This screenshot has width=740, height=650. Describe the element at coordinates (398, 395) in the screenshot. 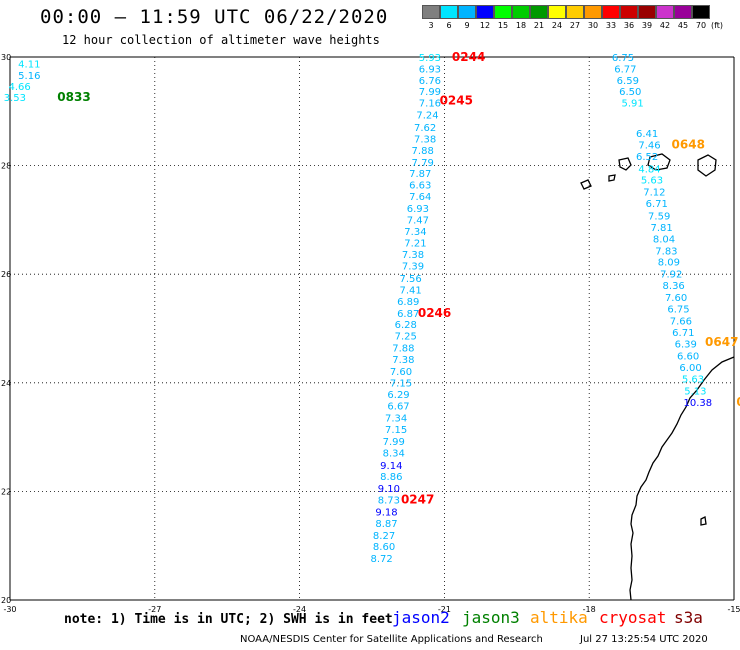

I see `wave-height-point: 6.29` at that location.